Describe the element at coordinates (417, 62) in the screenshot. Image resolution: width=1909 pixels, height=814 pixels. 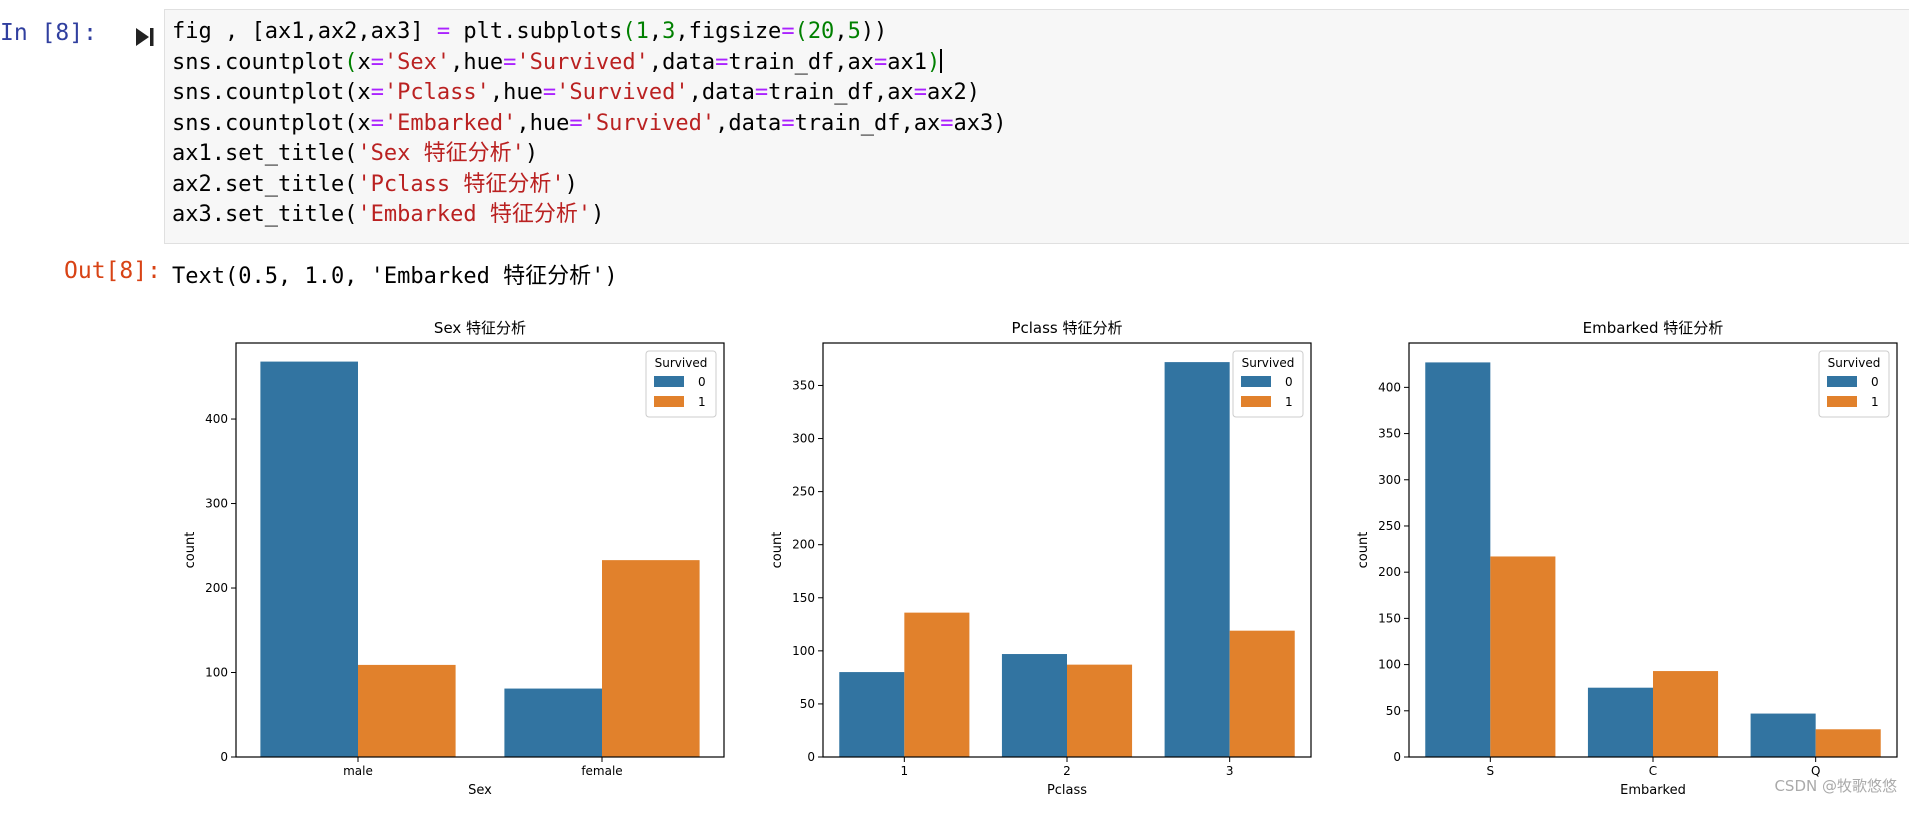
I see `code-token: 'Sex'` at that location.